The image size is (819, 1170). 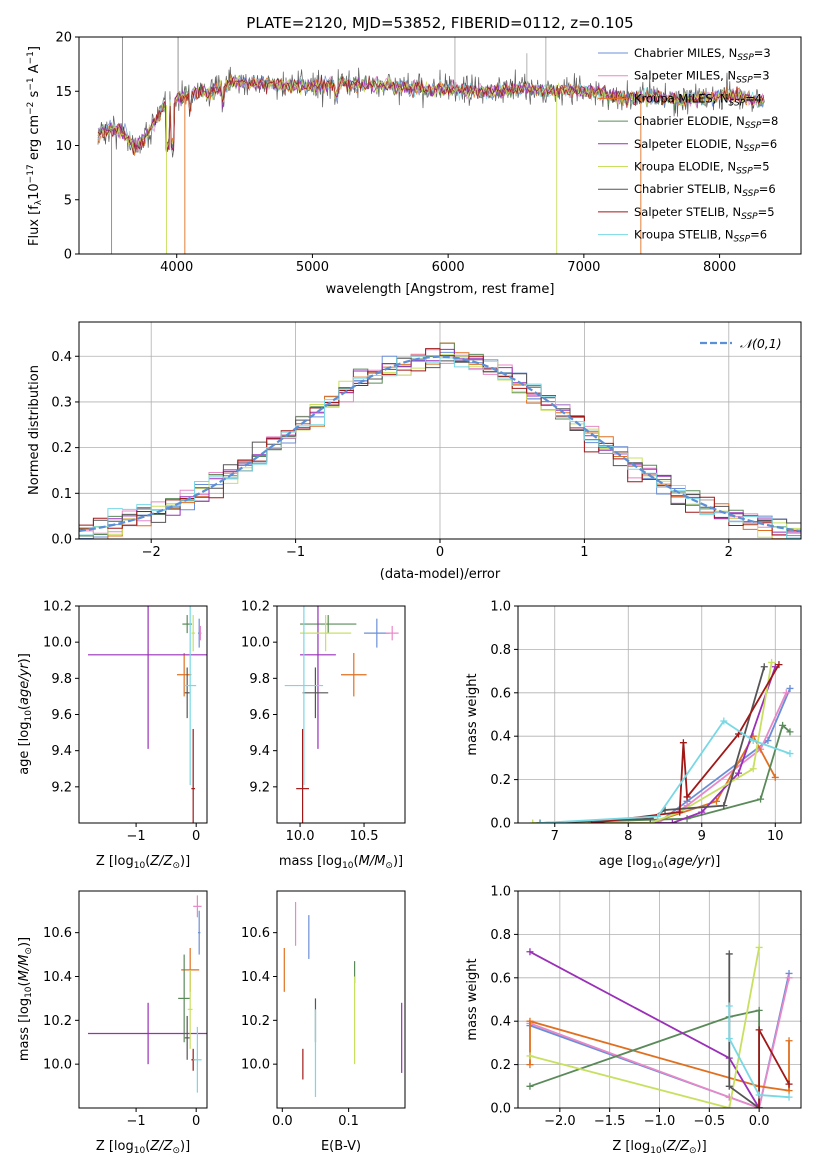 What do you see at coordinates (500, 935) in the screenshot?
I see `y-tick-label: 0.8` at bounding box center [500, 935].